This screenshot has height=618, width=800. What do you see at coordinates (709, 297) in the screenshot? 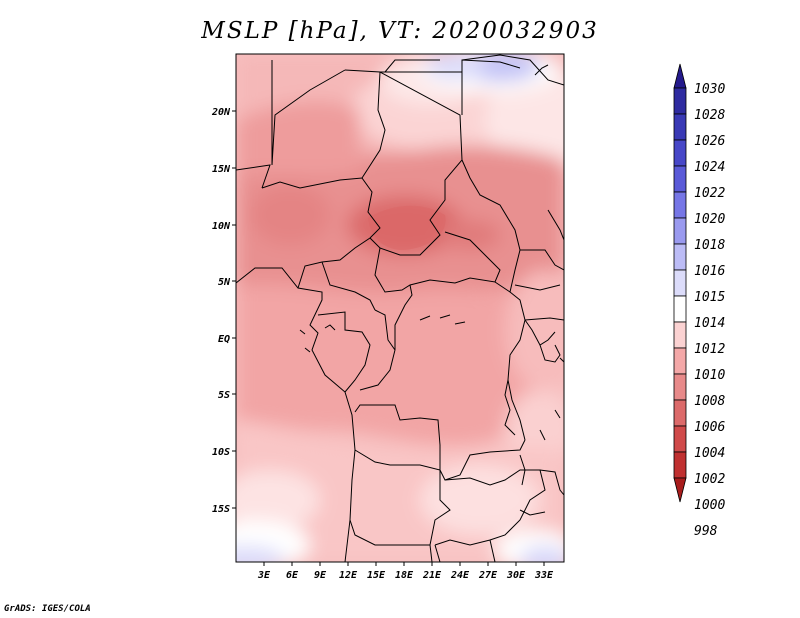
I see `colorbar-label: 1015` at bounding box center [709, 297].